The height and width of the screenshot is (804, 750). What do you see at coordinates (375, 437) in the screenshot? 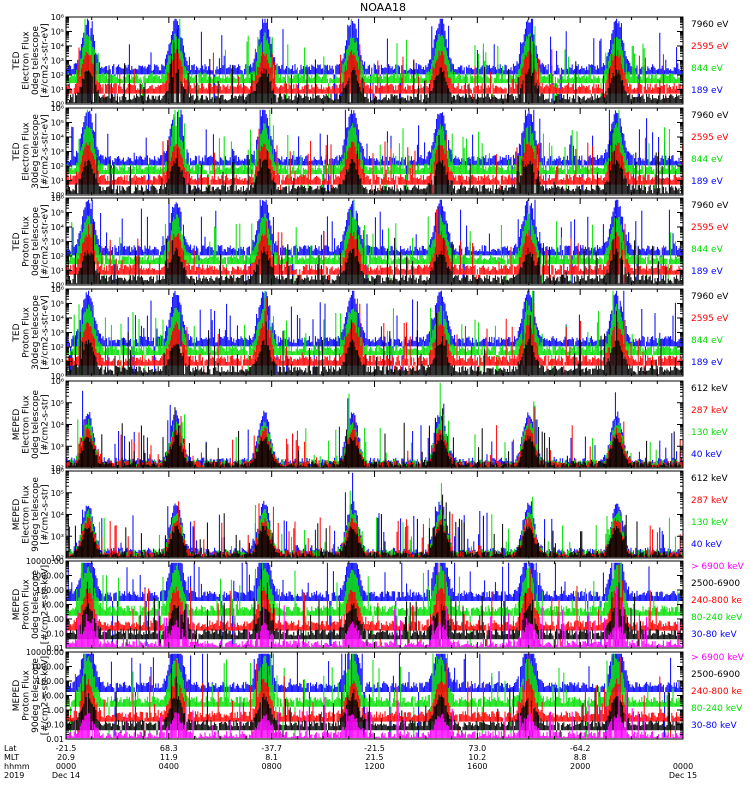
I see `series-5-red` at bounding box center [375, 437].